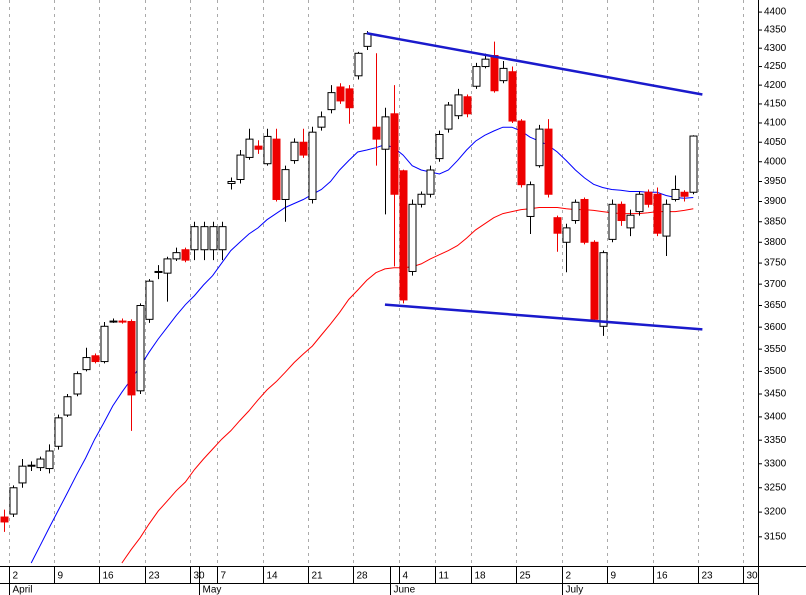 This screenshot has width=806, height=595. What do you see at coordinates (775, 440) in the screenshot?
I see `y-tick-label: 3350` at bounding box center [775, 440].